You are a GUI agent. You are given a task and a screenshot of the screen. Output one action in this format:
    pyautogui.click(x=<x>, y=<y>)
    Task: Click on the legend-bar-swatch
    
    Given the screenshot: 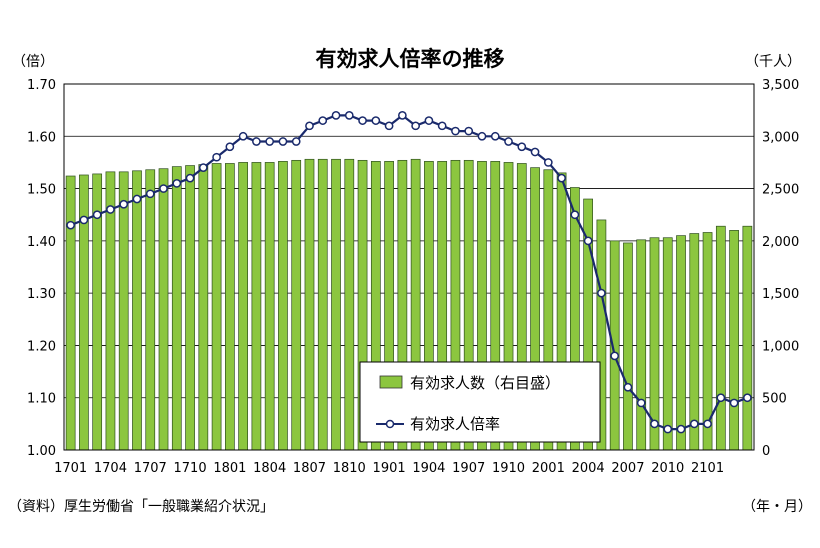 What is the action you would take?
    pyautogui.click(x=391, y=382)
    